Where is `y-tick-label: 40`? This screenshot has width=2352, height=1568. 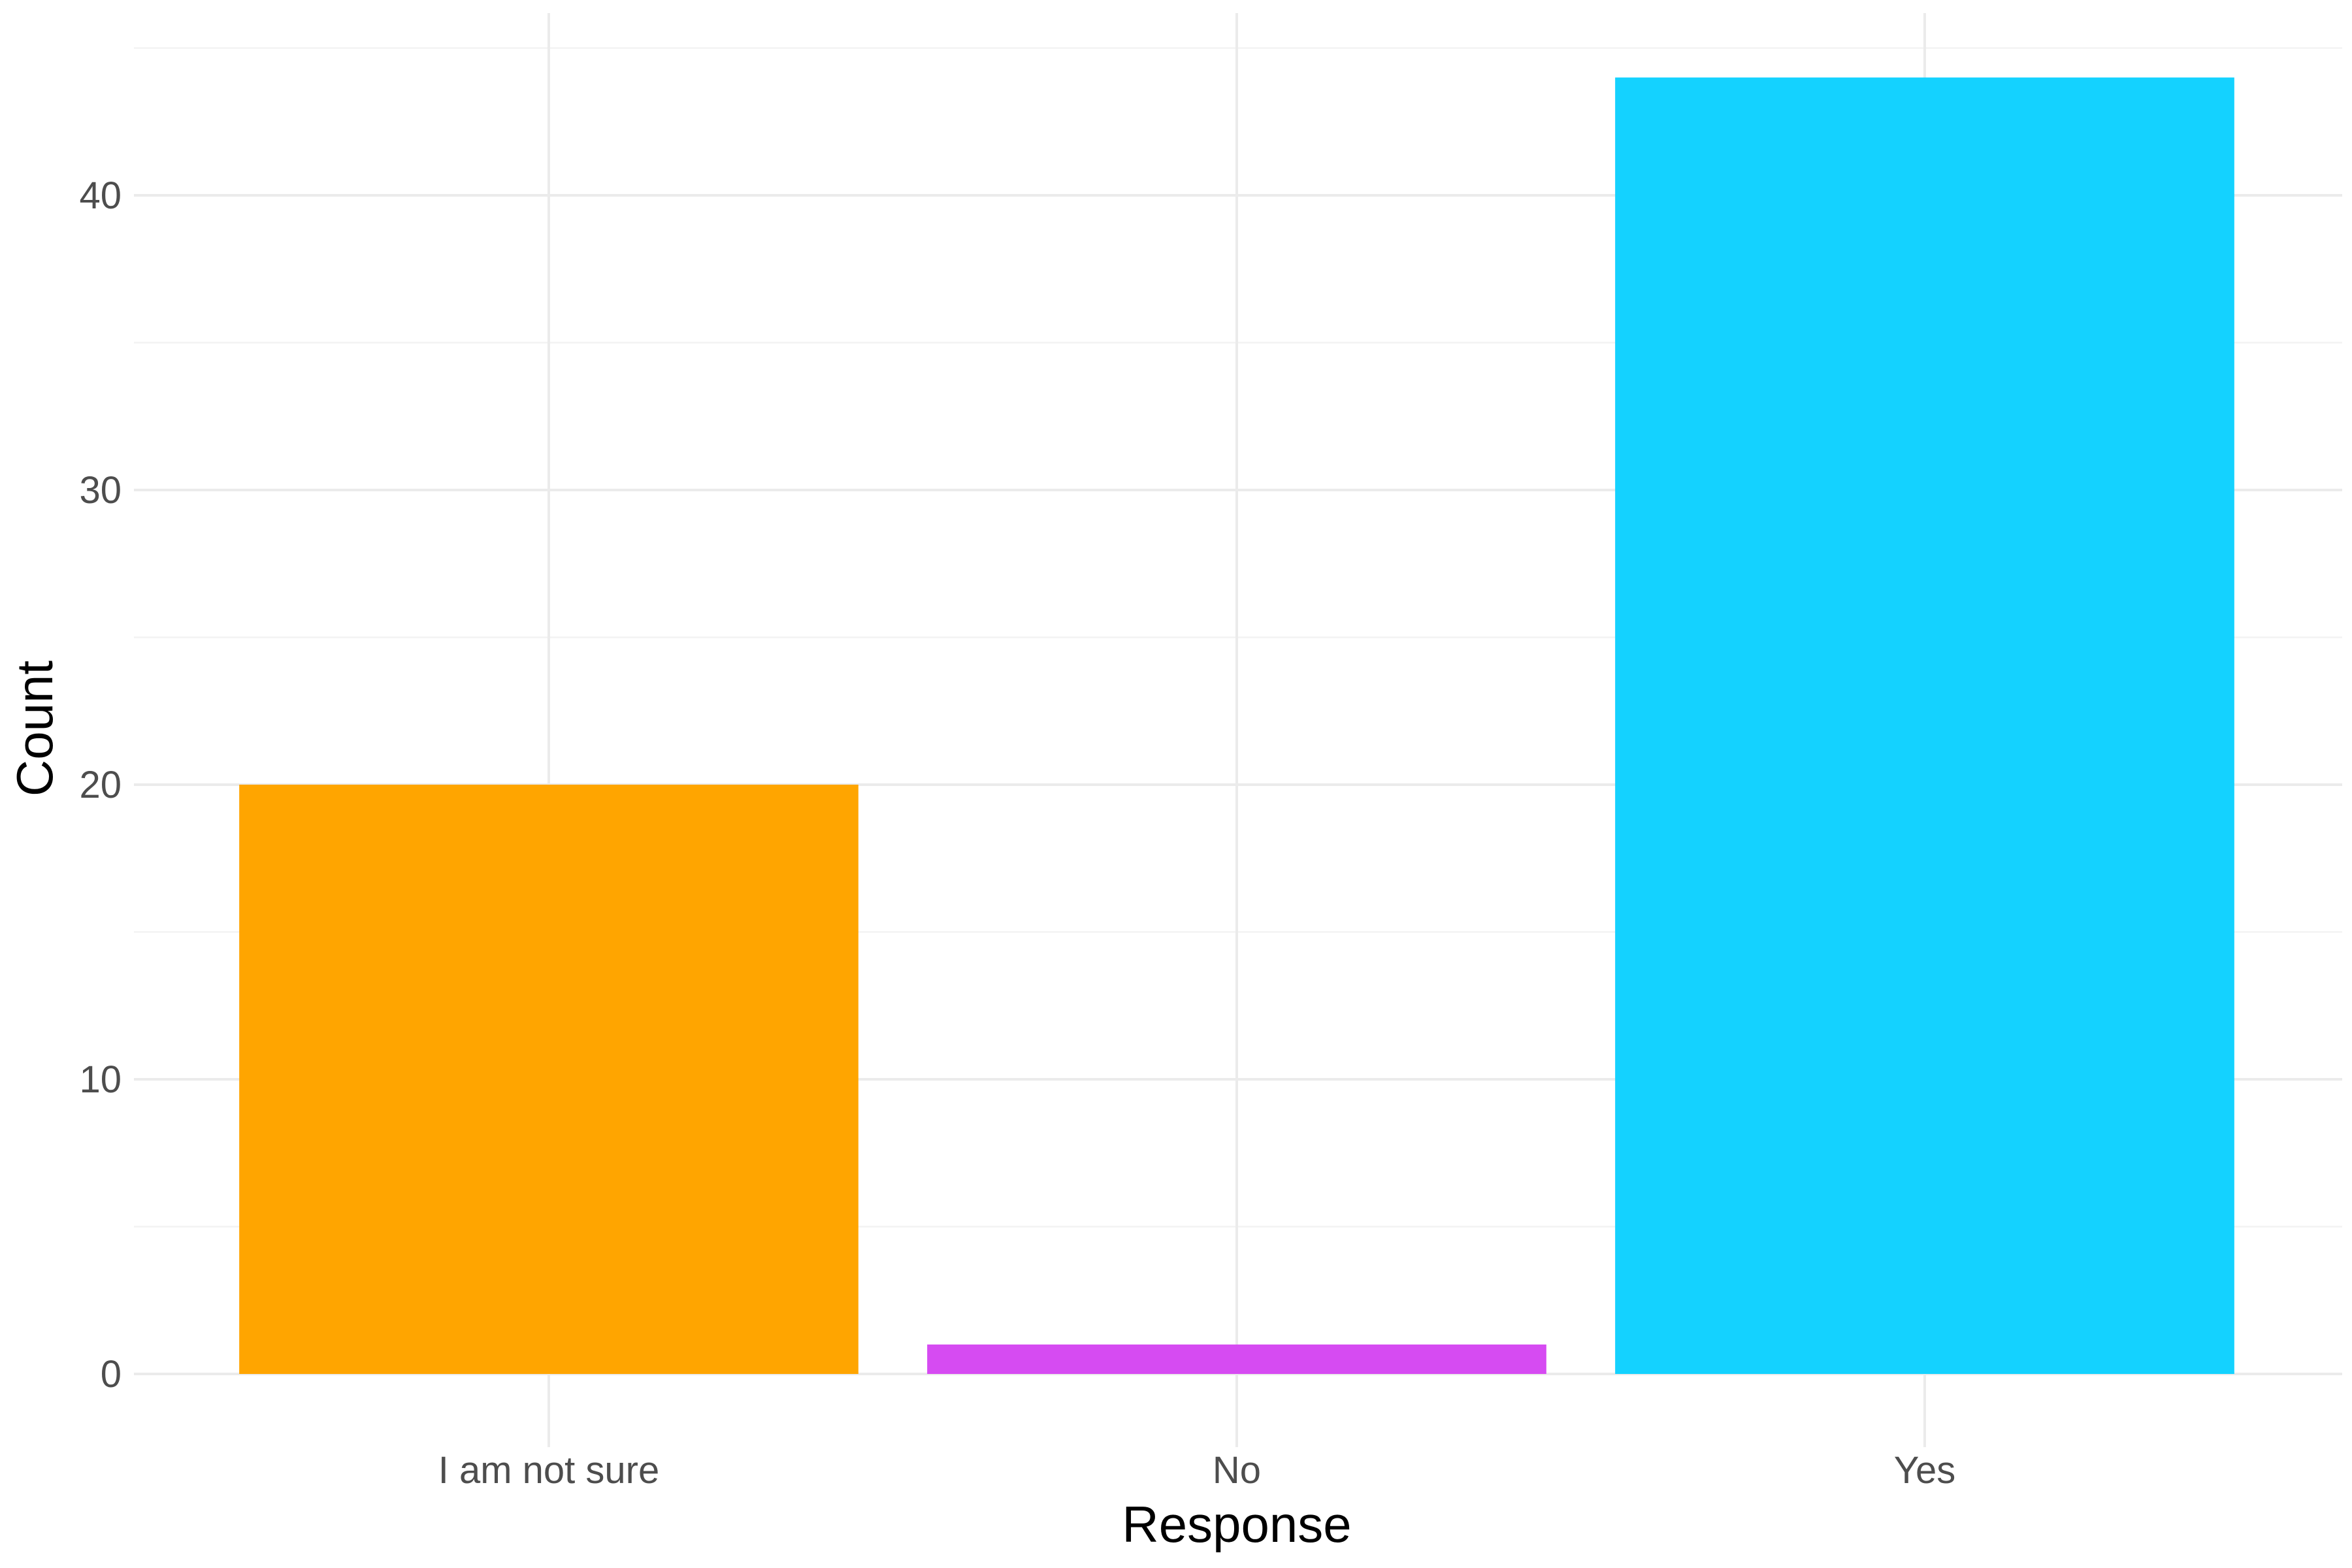
y-tick-label: 40 is located at coordinates (100, 195).